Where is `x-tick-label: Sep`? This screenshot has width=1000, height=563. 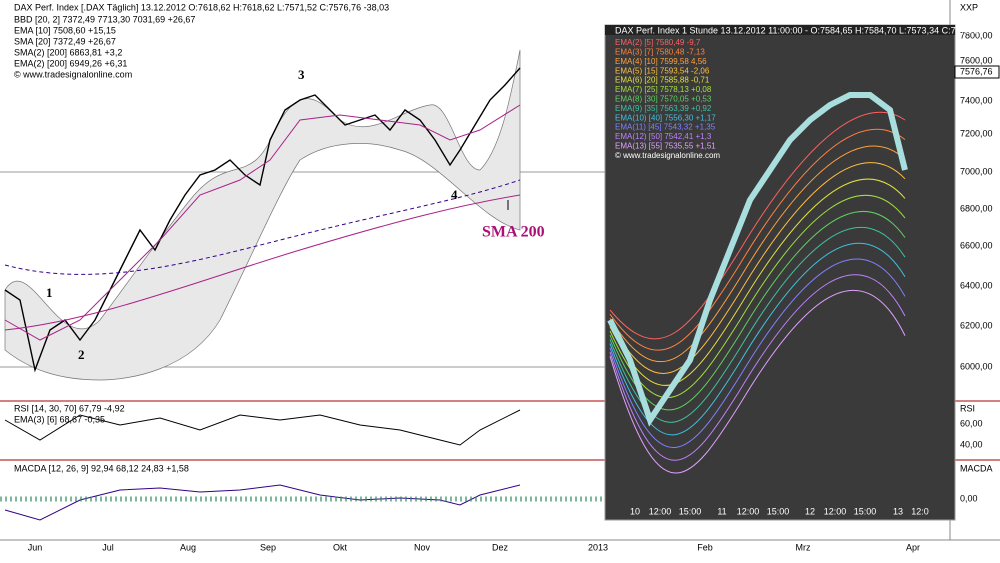 x-tick-label: Sep is located at coordinates (268, 547).